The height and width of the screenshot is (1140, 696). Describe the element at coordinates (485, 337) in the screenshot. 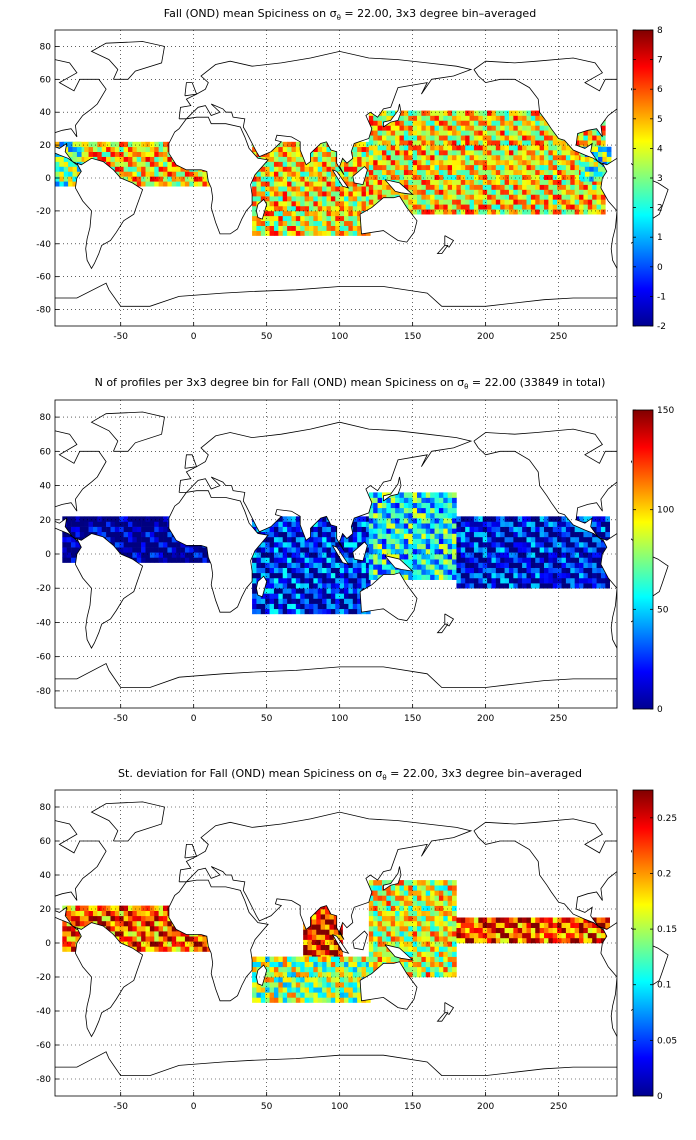

I see `x-tick-label: 200` at that location.